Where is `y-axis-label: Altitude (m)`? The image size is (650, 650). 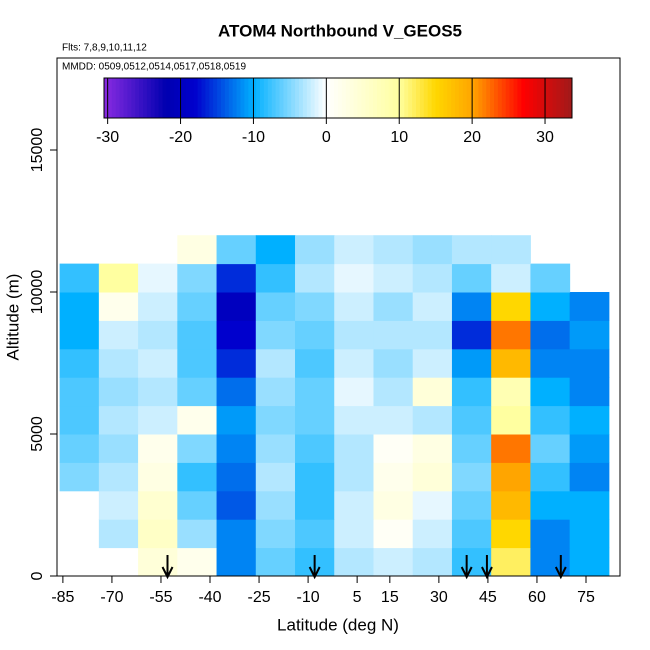 y-axis-label: Altitude (m) is located at coordinates (12, 317).